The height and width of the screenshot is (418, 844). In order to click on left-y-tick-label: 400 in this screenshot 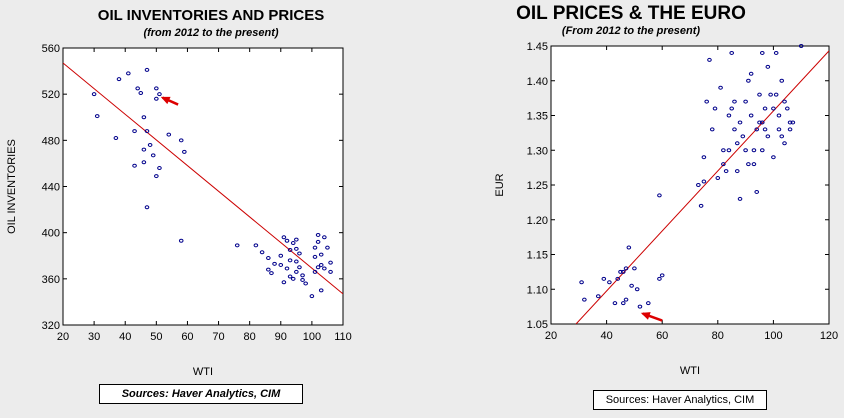, I will do `click(51, 234)`.